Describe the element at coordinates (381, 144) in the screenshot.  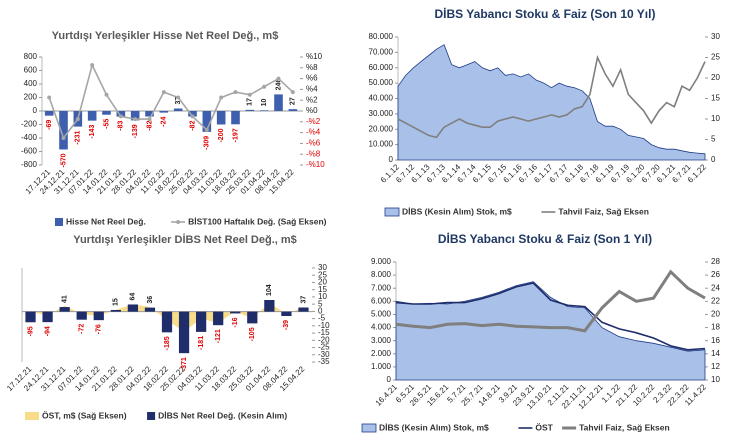
I see `y-tick-label: 10.000` at that location.